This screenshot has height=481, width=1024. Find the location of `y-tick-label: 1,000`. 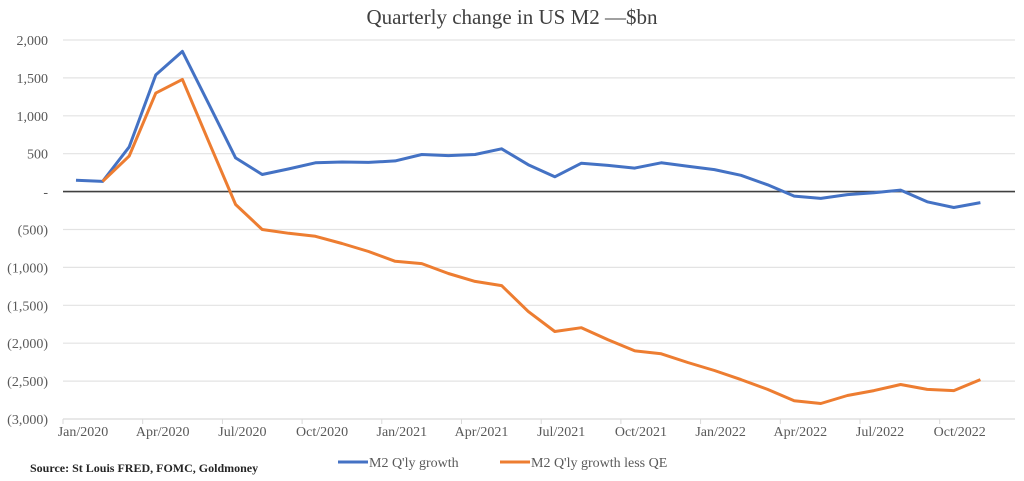

y-tick-label: 1,000 is located at coordinates (33, 117).